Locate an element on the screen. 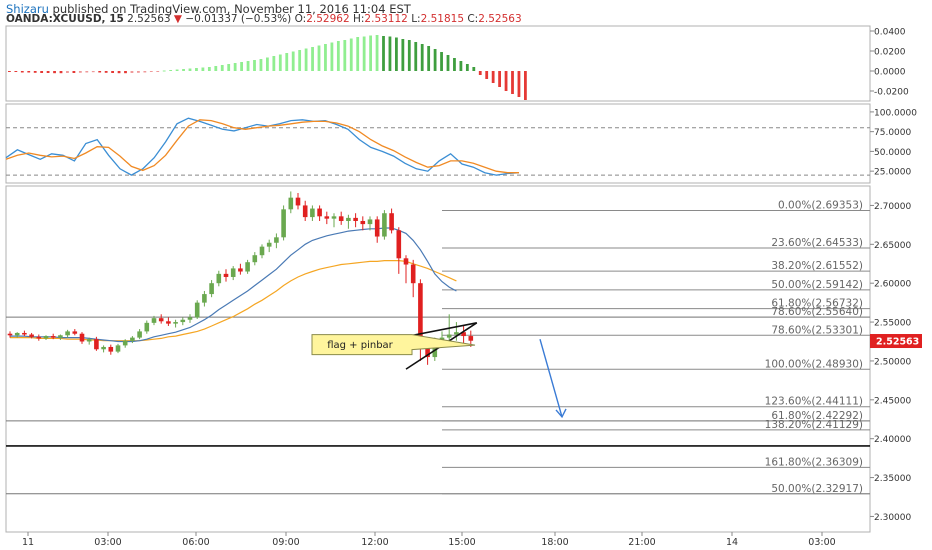  macd-tick-label: -0.0200 is located at coordinates (891, 93).